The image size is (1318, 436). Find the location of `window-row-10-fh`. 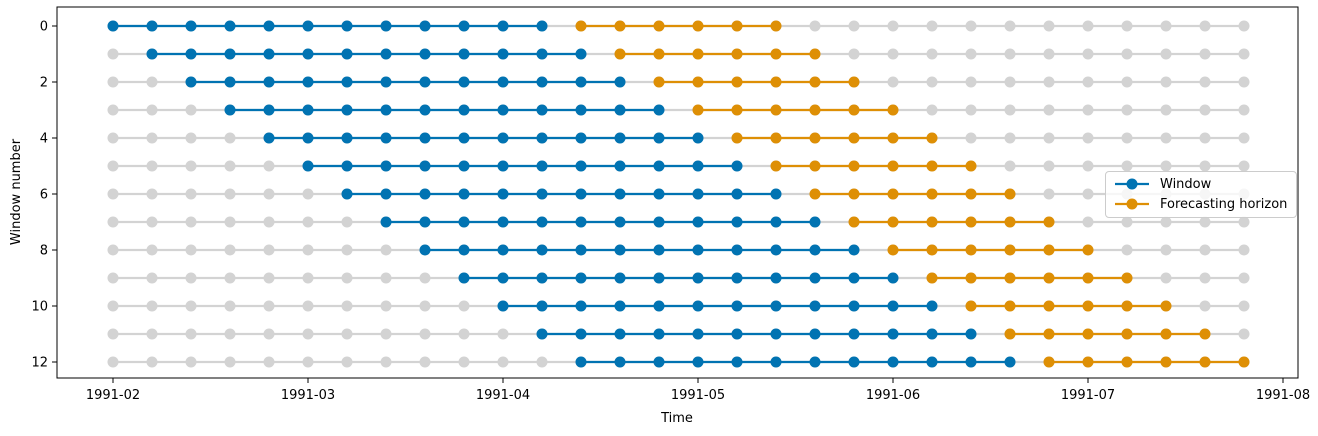

window-row-10-fh is located at coordinates (1068, 306).